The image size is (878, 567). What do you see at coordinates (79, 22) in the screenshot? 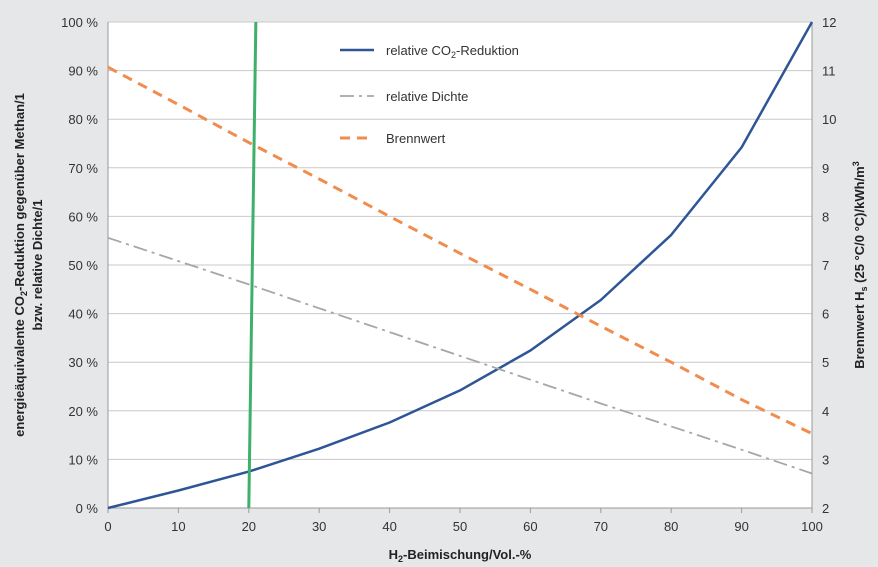
I see `y-left-tick-label: 100 %` at bounding box center [79, 22].